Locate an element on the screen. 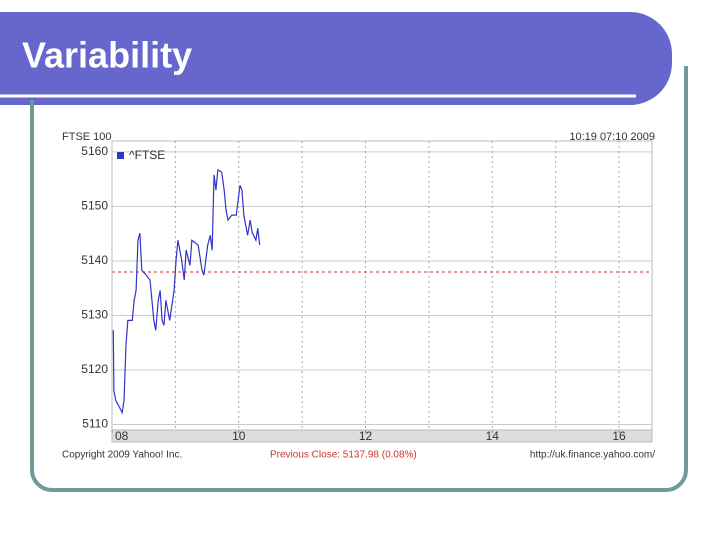 The image size is (720, 540). y-tick-label: 5130 is located at coordinates (94, 315).